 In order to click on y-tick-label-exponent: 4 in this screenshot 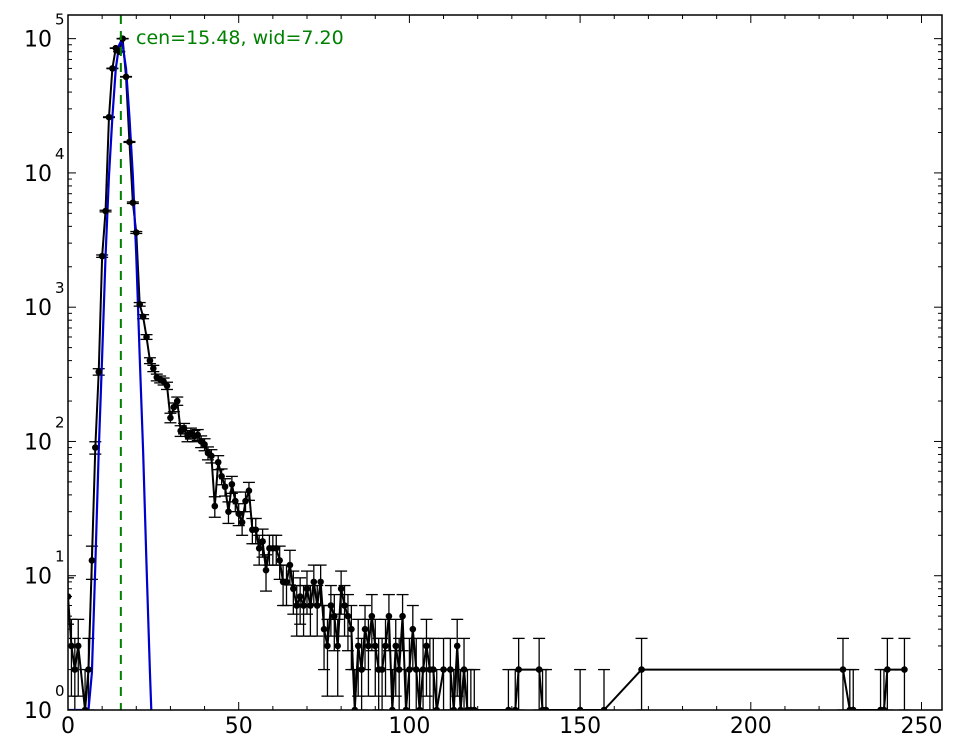, I will do `click(60, 154)`.